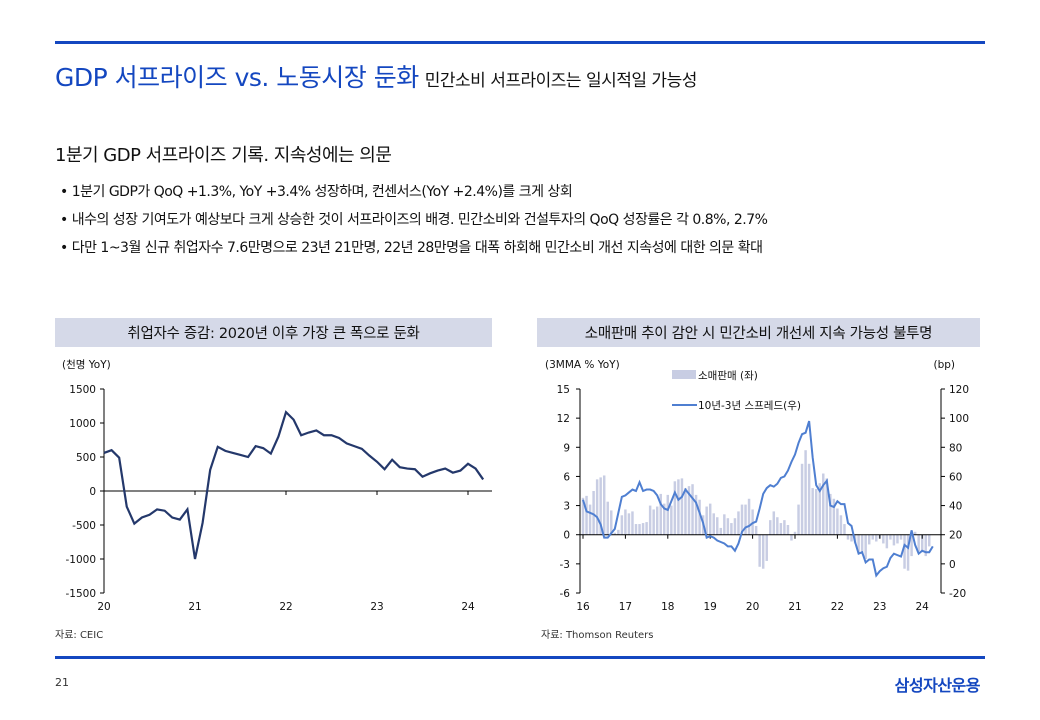 The height and width of the screenshot is (720, 1040). Describe the element at coordinates (955, 507) in the screenshot. I see `right-y2-tick-label: 40` at that location.